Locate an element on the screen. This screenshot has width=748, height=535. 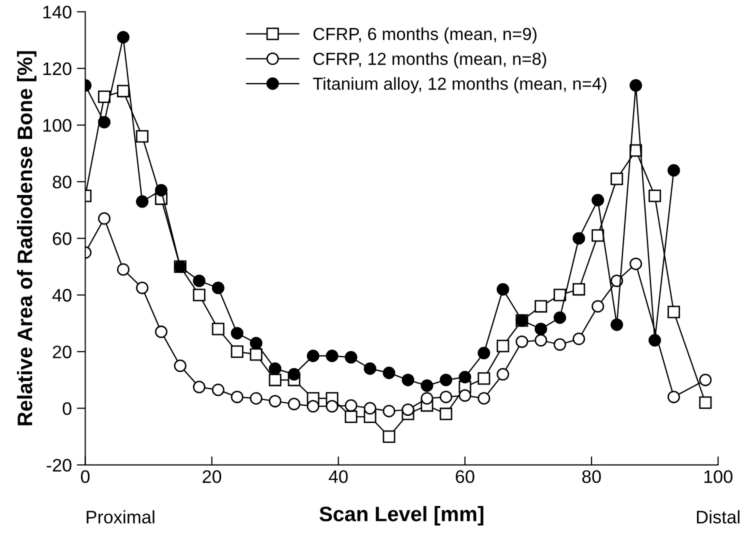
x-tick-label: 20 is located at coordinates (212, 477).